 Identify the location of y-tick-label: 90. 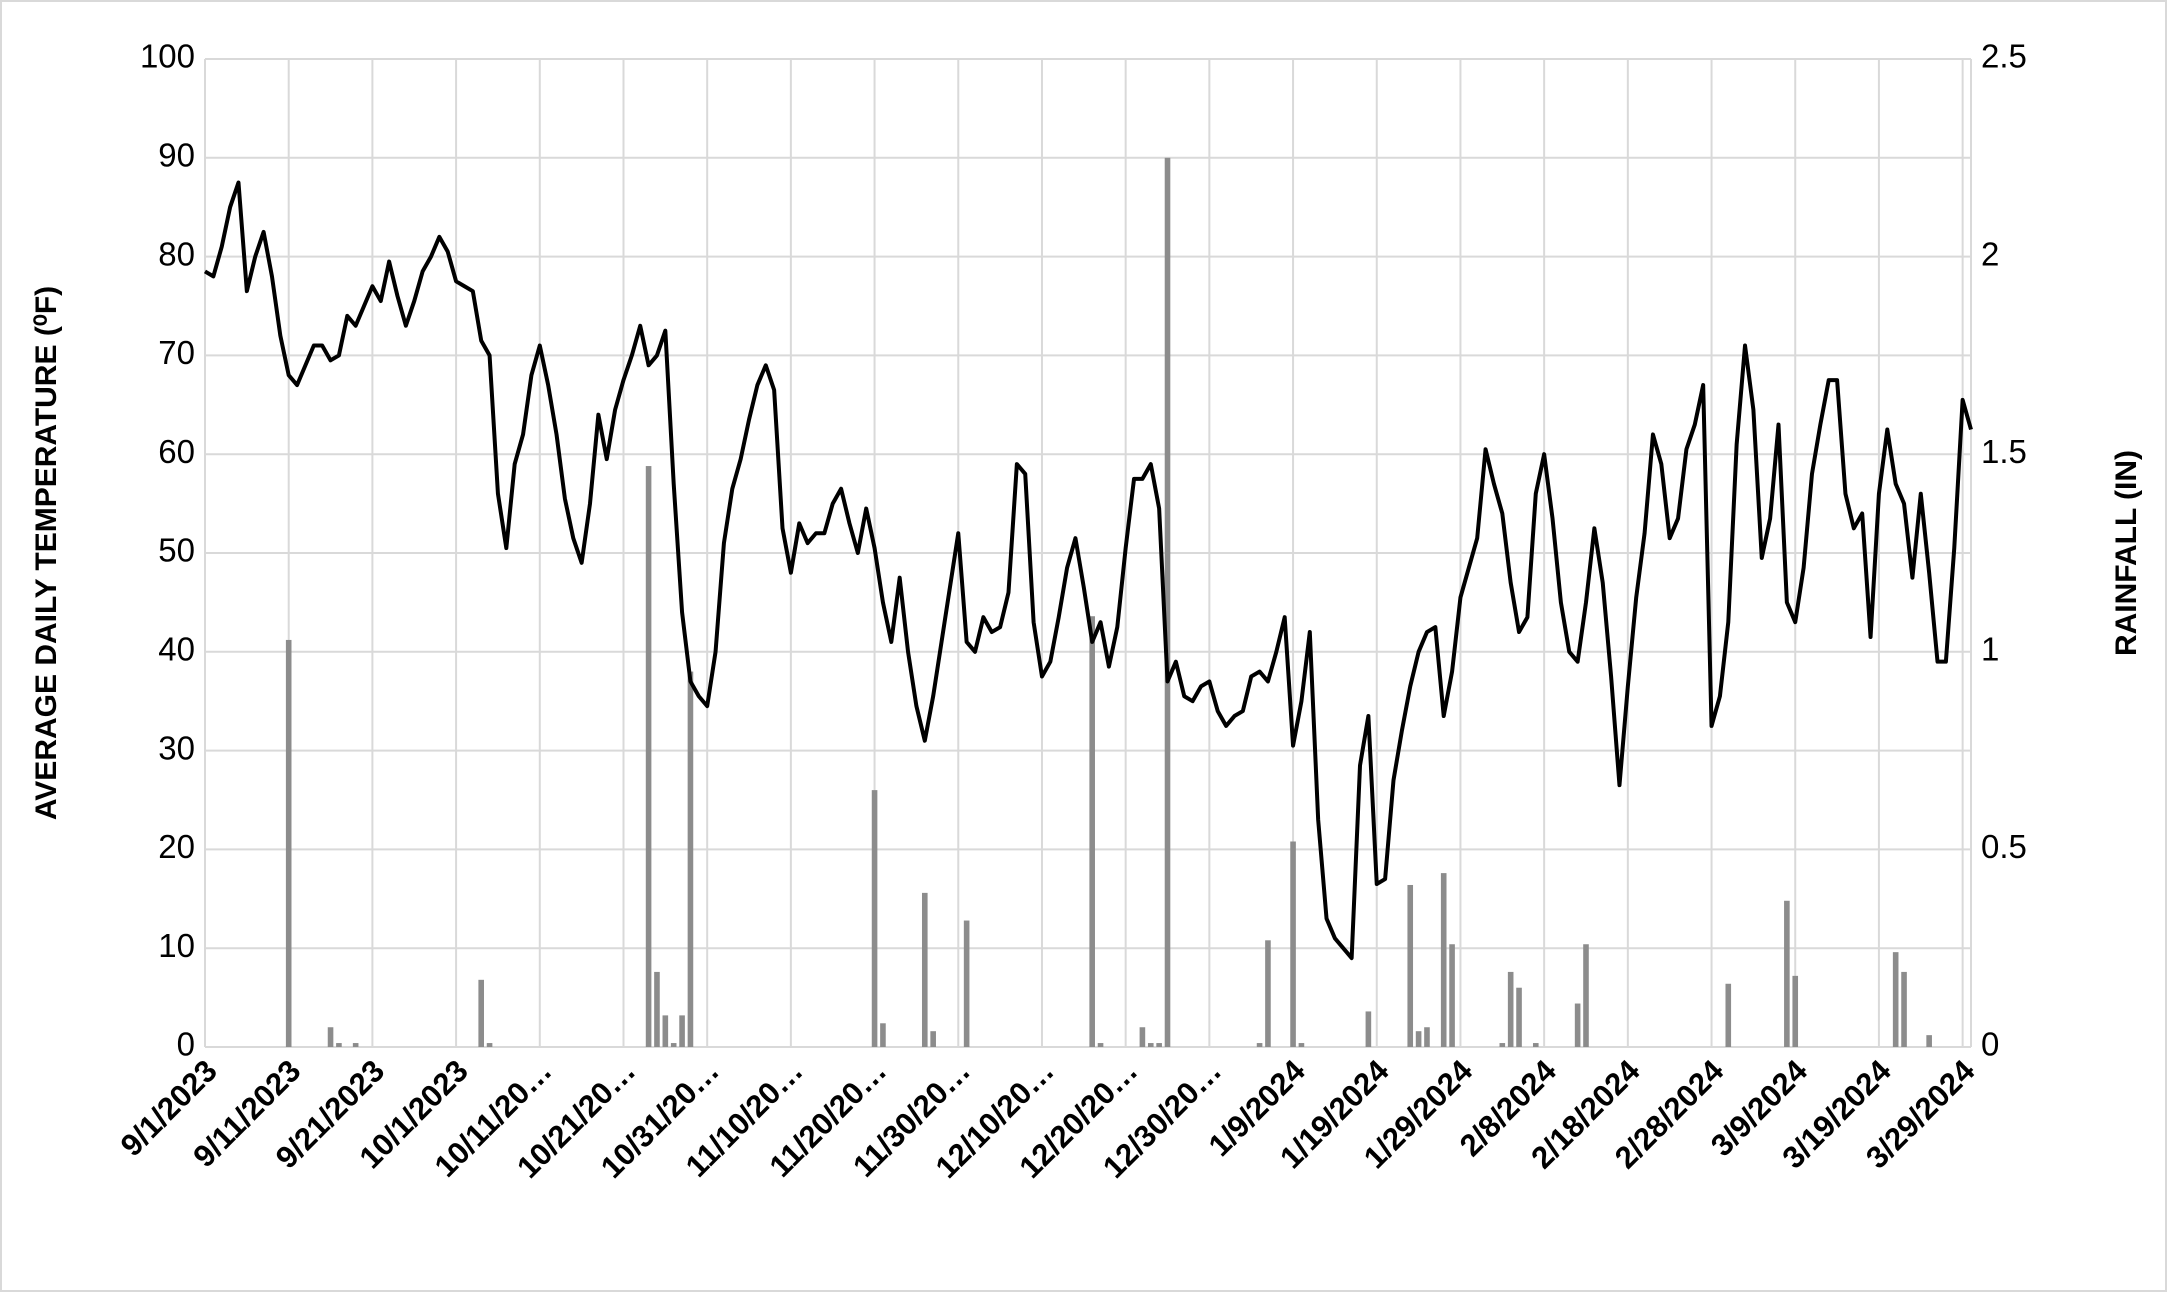
(176, 155).